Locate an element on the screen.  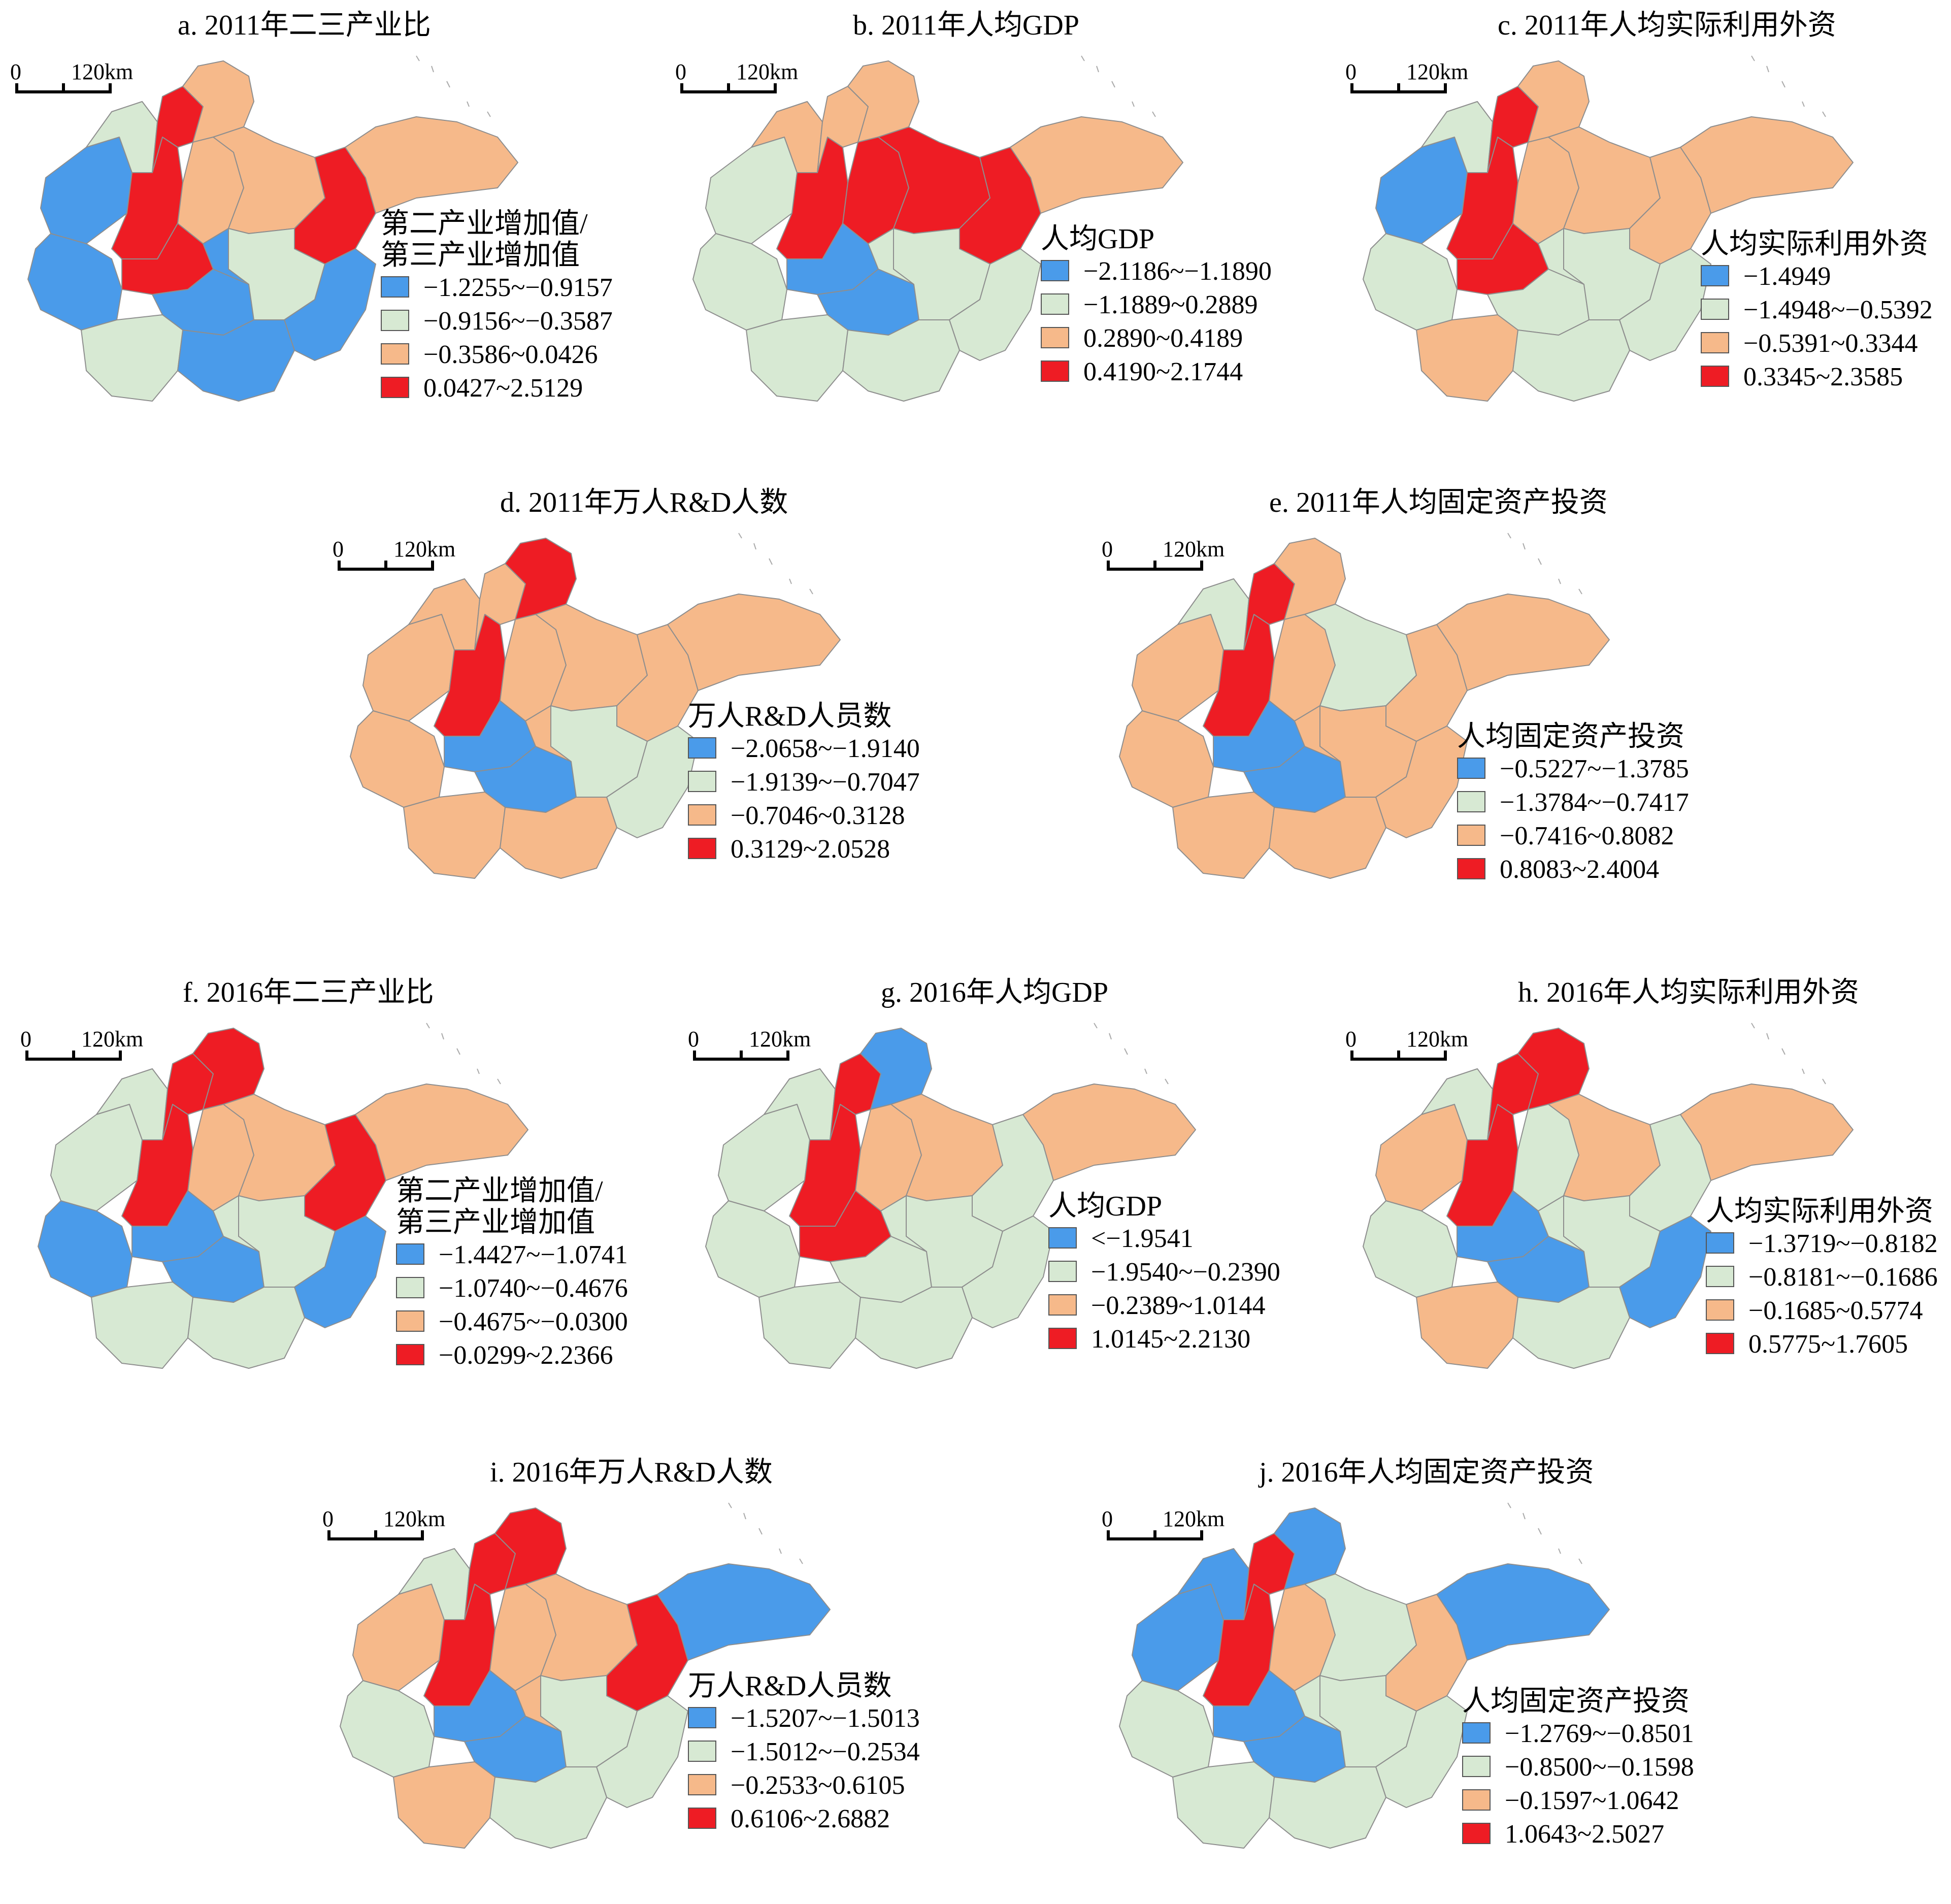
legend-range-label: −2.0658~−1.9140 is located at coordinates (826, 748).